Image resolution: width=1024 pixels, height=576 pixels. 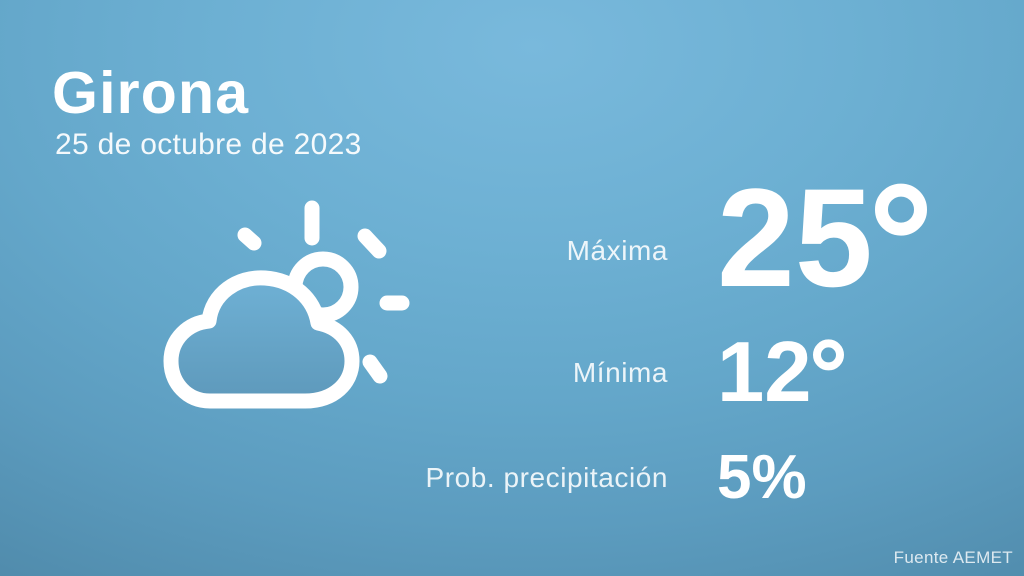 What do you see at coordinates (617, 250) in the screenshot?
I see `max-temp-label: Máxima` at bounding box center [617, 250].